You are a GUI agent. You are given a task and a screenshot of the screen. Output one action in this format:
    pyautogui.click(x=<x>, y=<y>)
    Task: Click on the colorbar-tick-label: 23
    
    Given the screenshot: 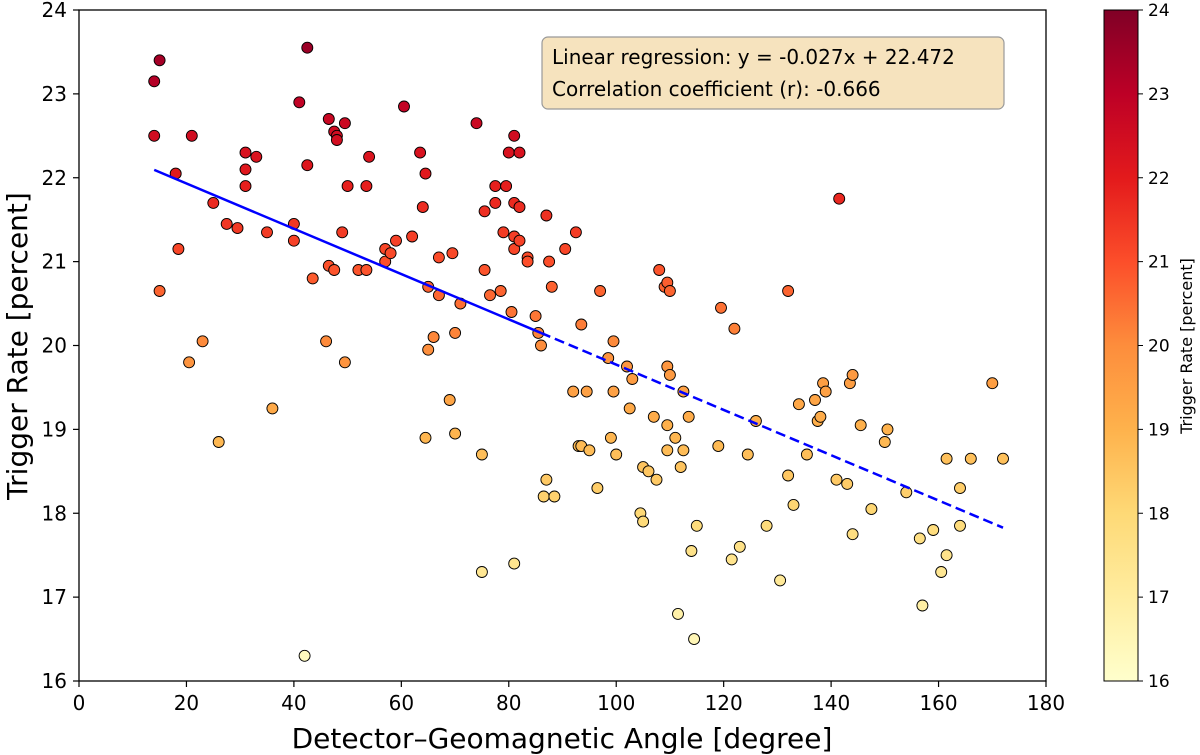 What is the action you would take?
    pyautogui.click(x=1159, y=95)
    